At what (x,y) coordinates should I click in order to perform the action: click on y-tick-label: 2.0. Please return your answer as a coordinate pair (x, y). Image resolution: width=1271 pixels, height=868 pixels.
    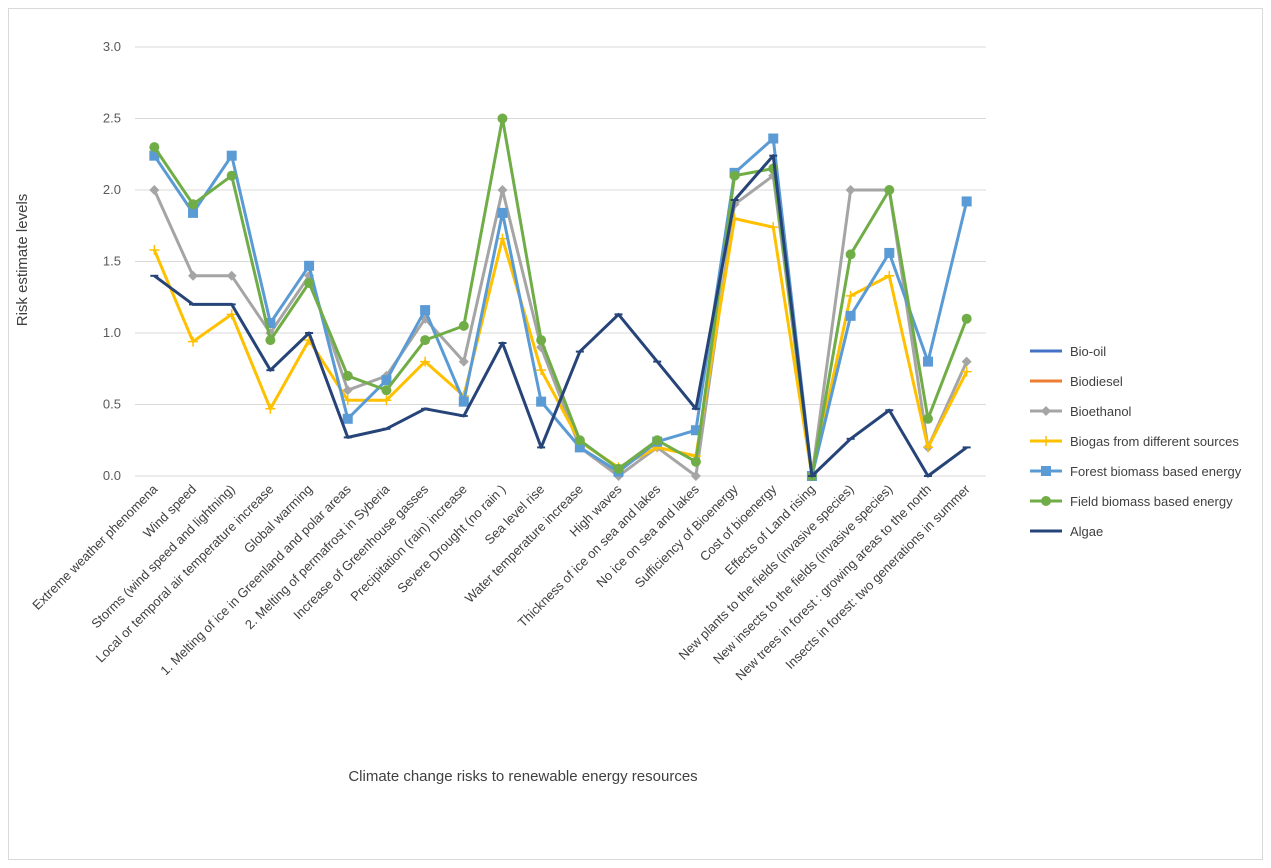
    Looking at the image, I should click on (112, 189).